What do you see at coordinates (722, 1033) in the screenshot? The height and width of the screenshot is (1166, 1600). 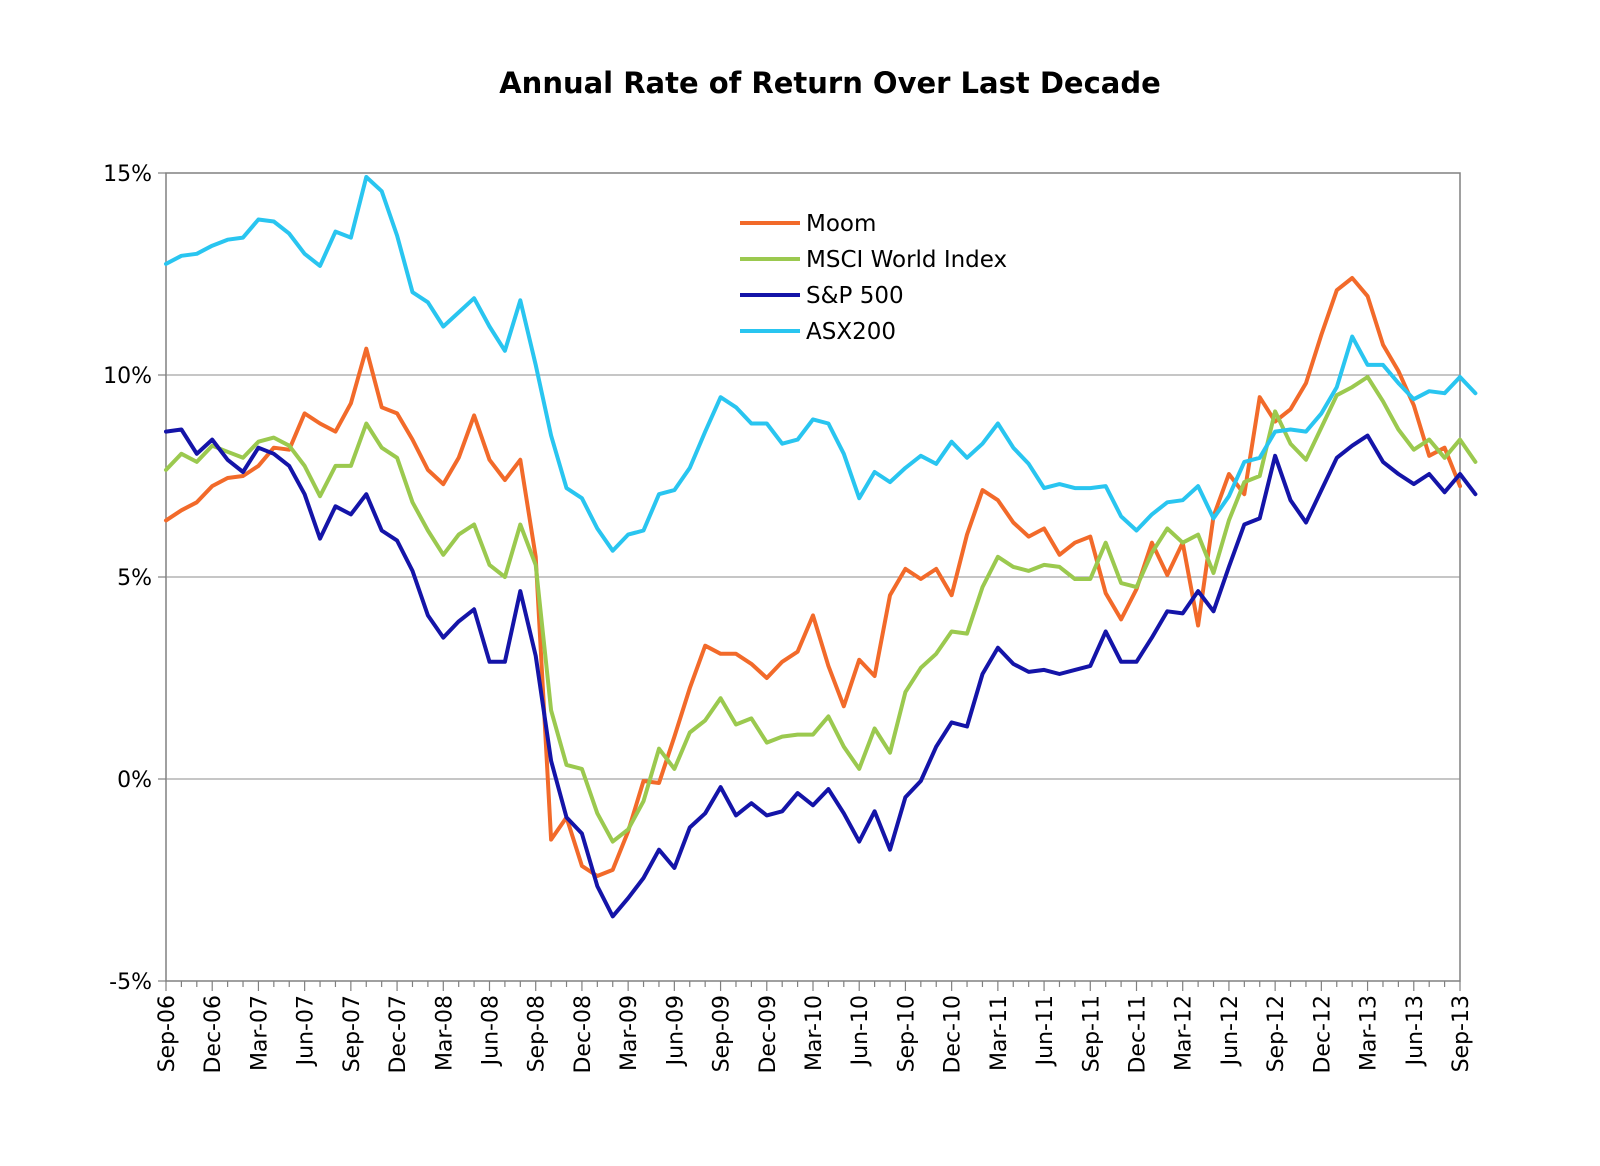 I see `x-tick-label: Sep-09` at bounding box center [722, 1033].